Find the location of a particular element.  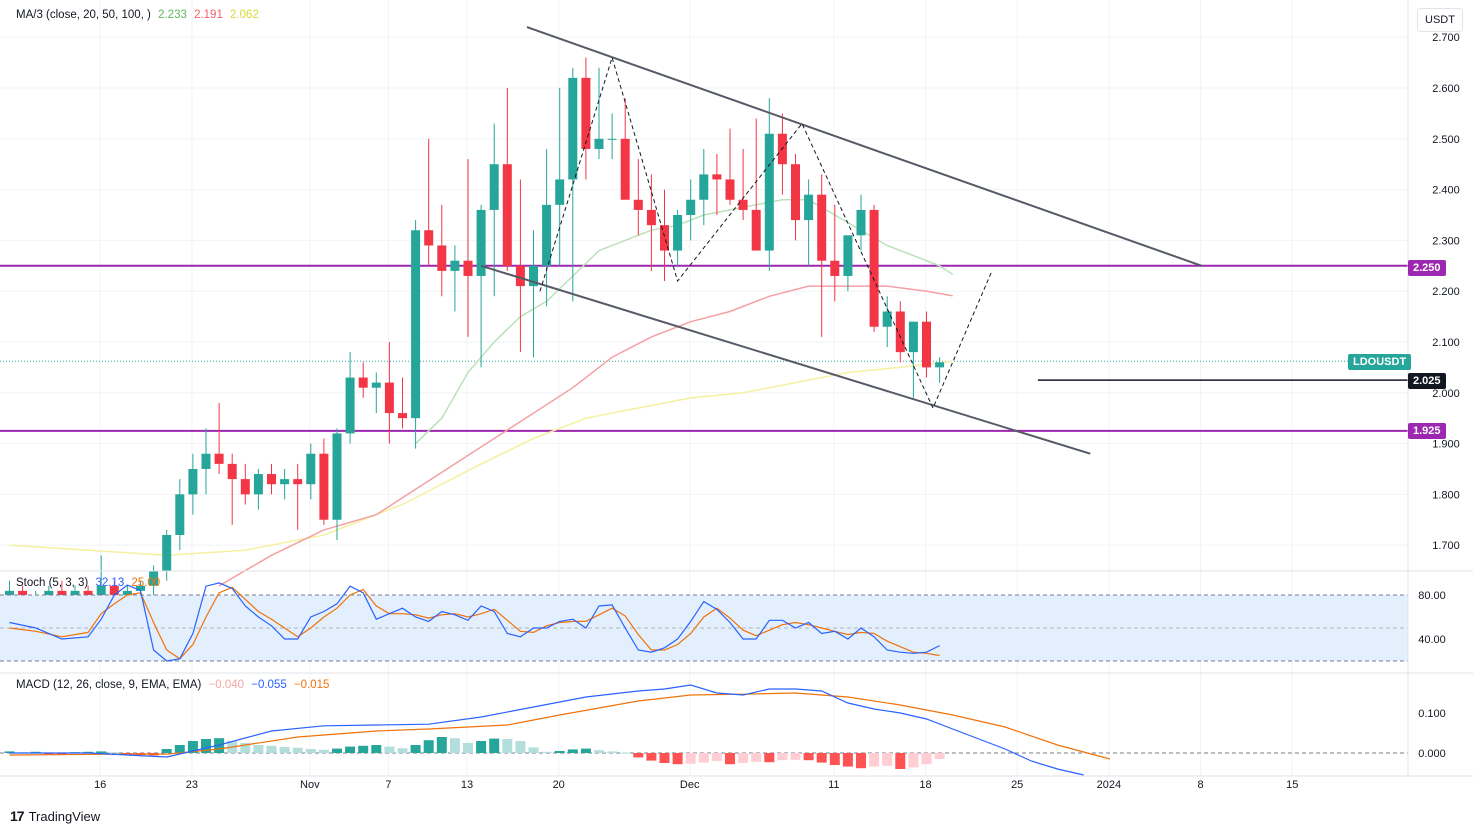

channel-trendline is located at coordinates (785, 359).